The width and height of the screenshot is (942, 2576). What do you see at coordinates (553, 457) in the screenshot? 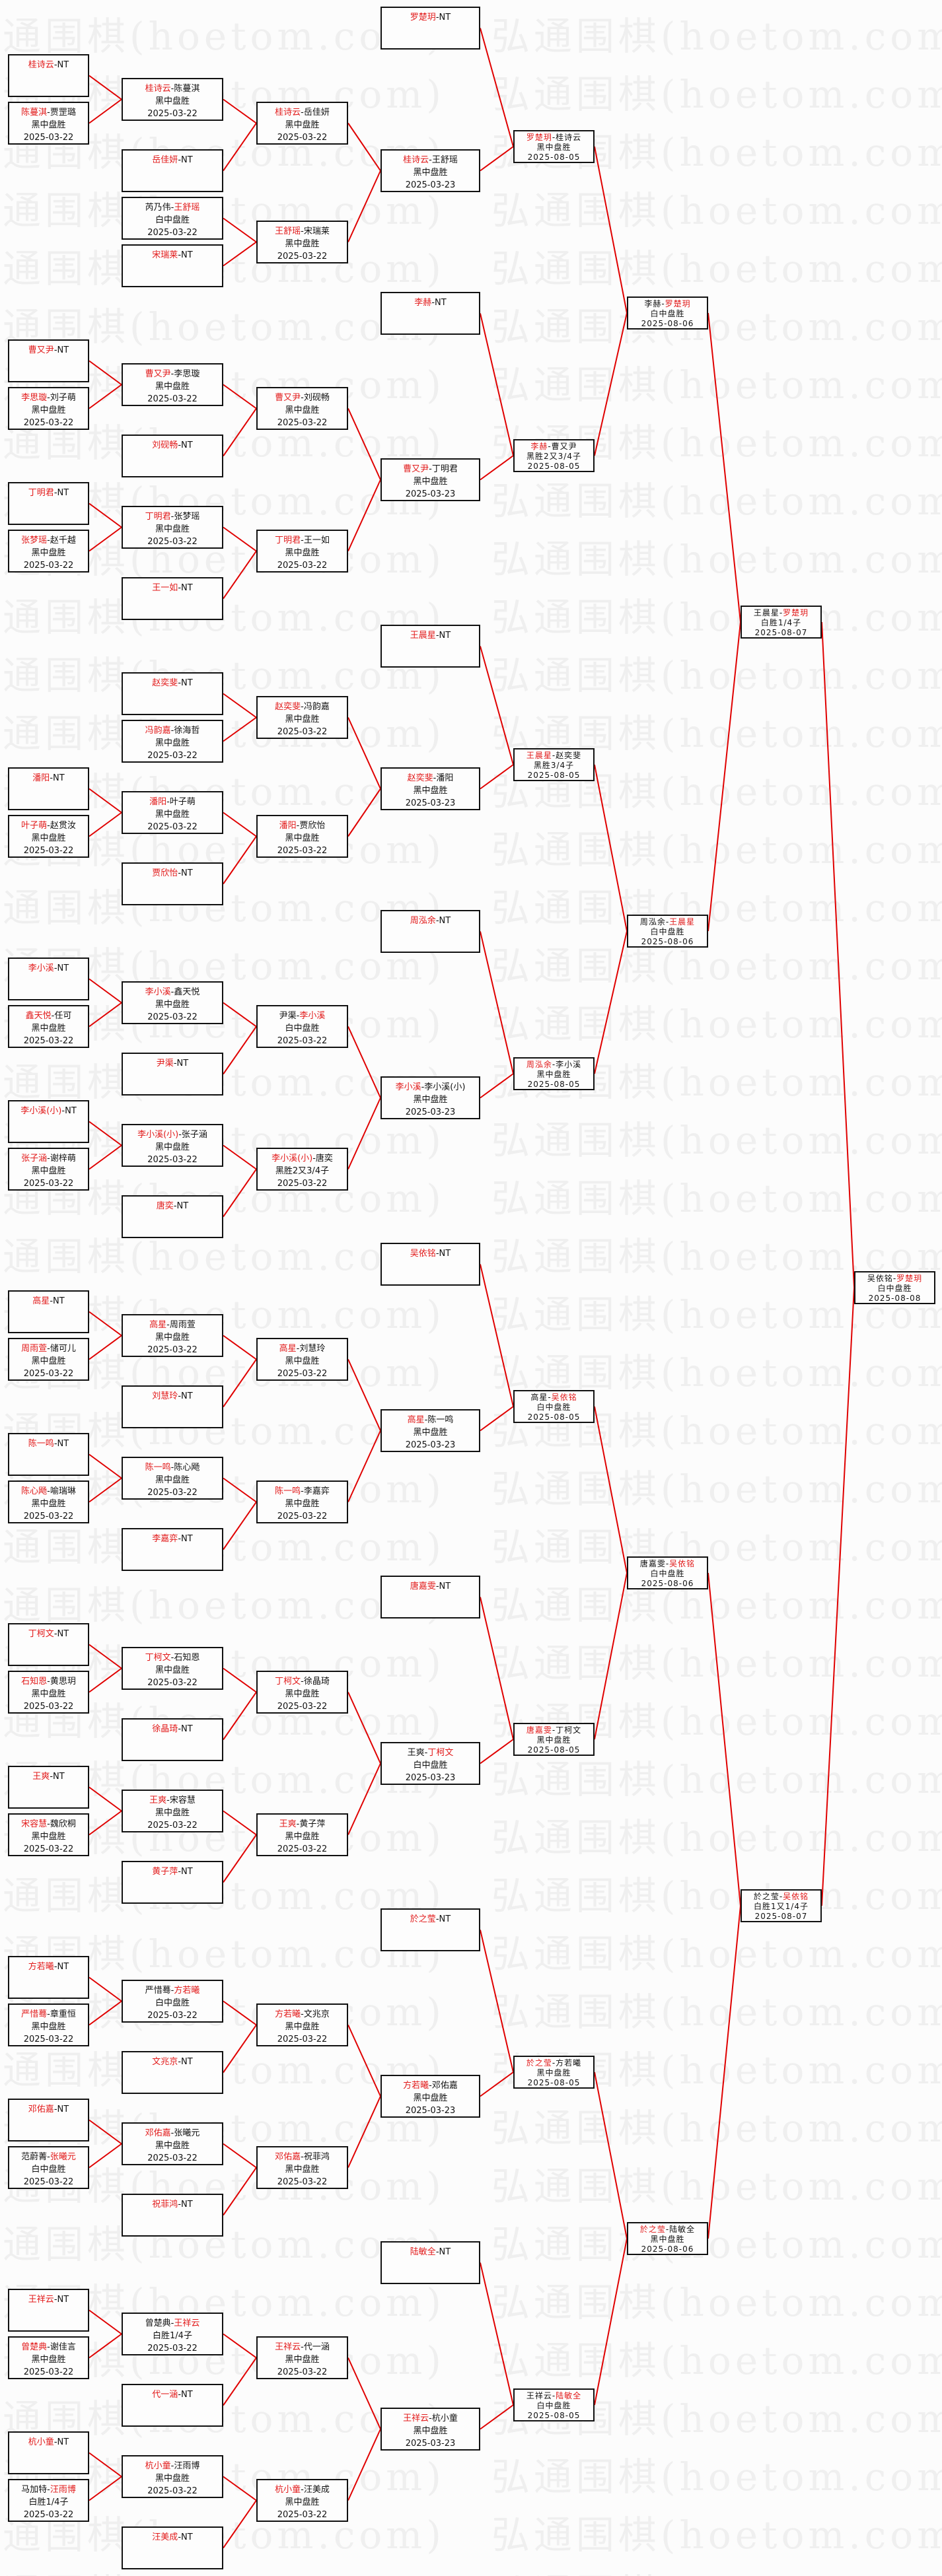
I see `match-result: 黑胜2又3/4子` at bounding box center [553, 457].